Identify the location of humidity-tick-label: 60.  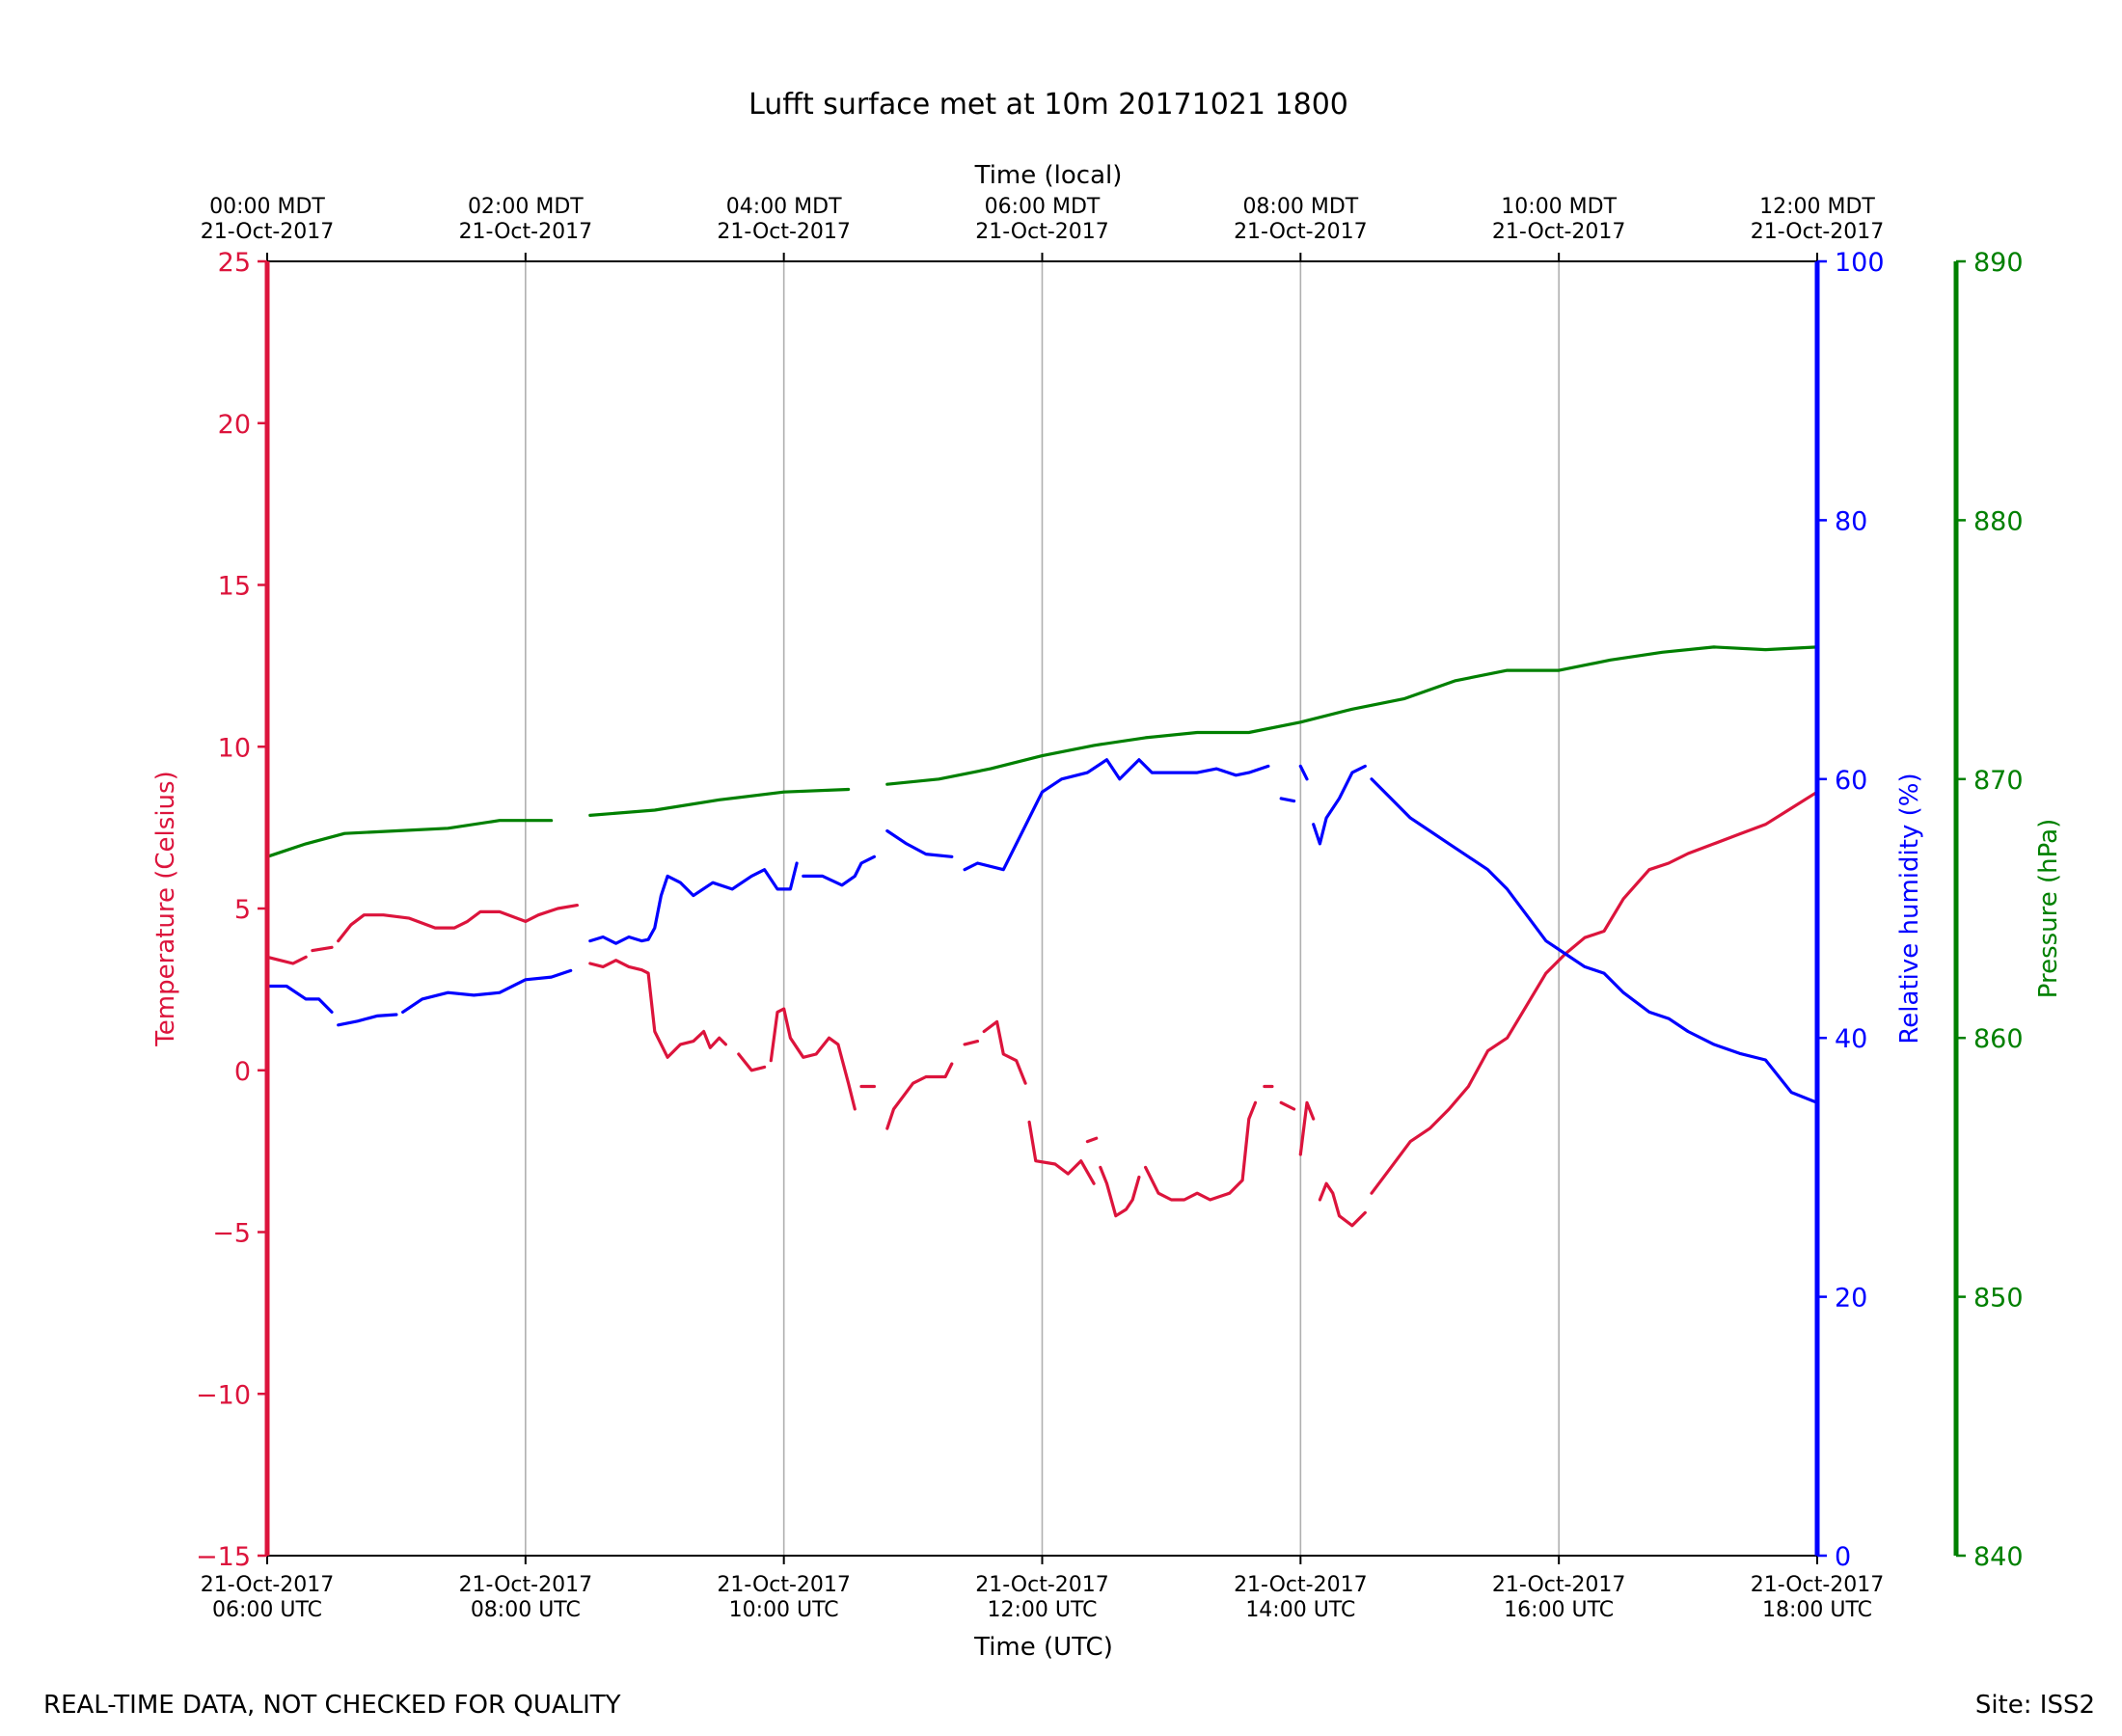
(1851, 781).